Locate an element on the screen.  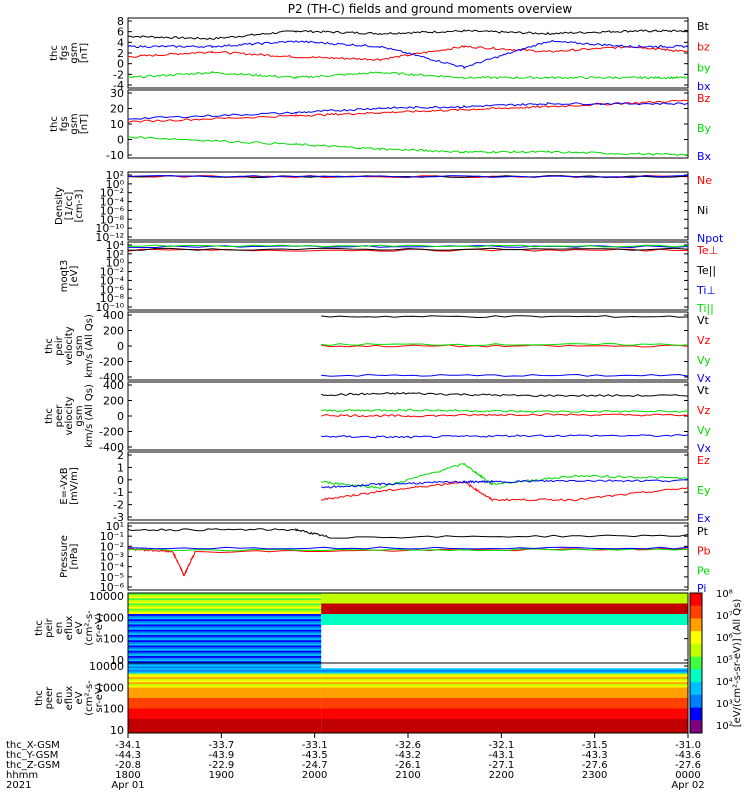
y-tick-label: 0 is located at coordinates (120, 64).